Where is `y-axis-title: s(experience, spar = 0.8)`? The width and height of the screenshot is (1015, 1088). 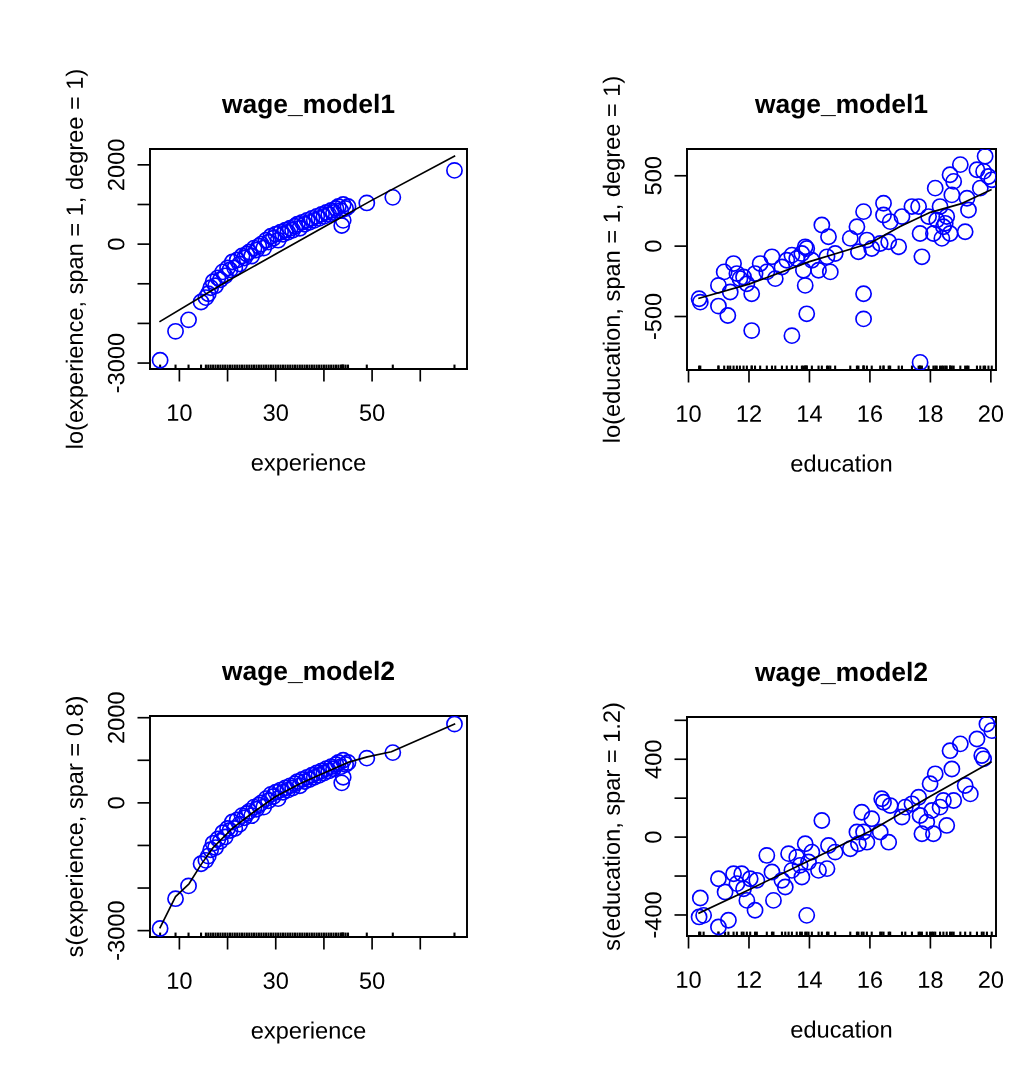 y-axis-title: s(experience, spar = 0.8) is located at coordinates (76, 827).